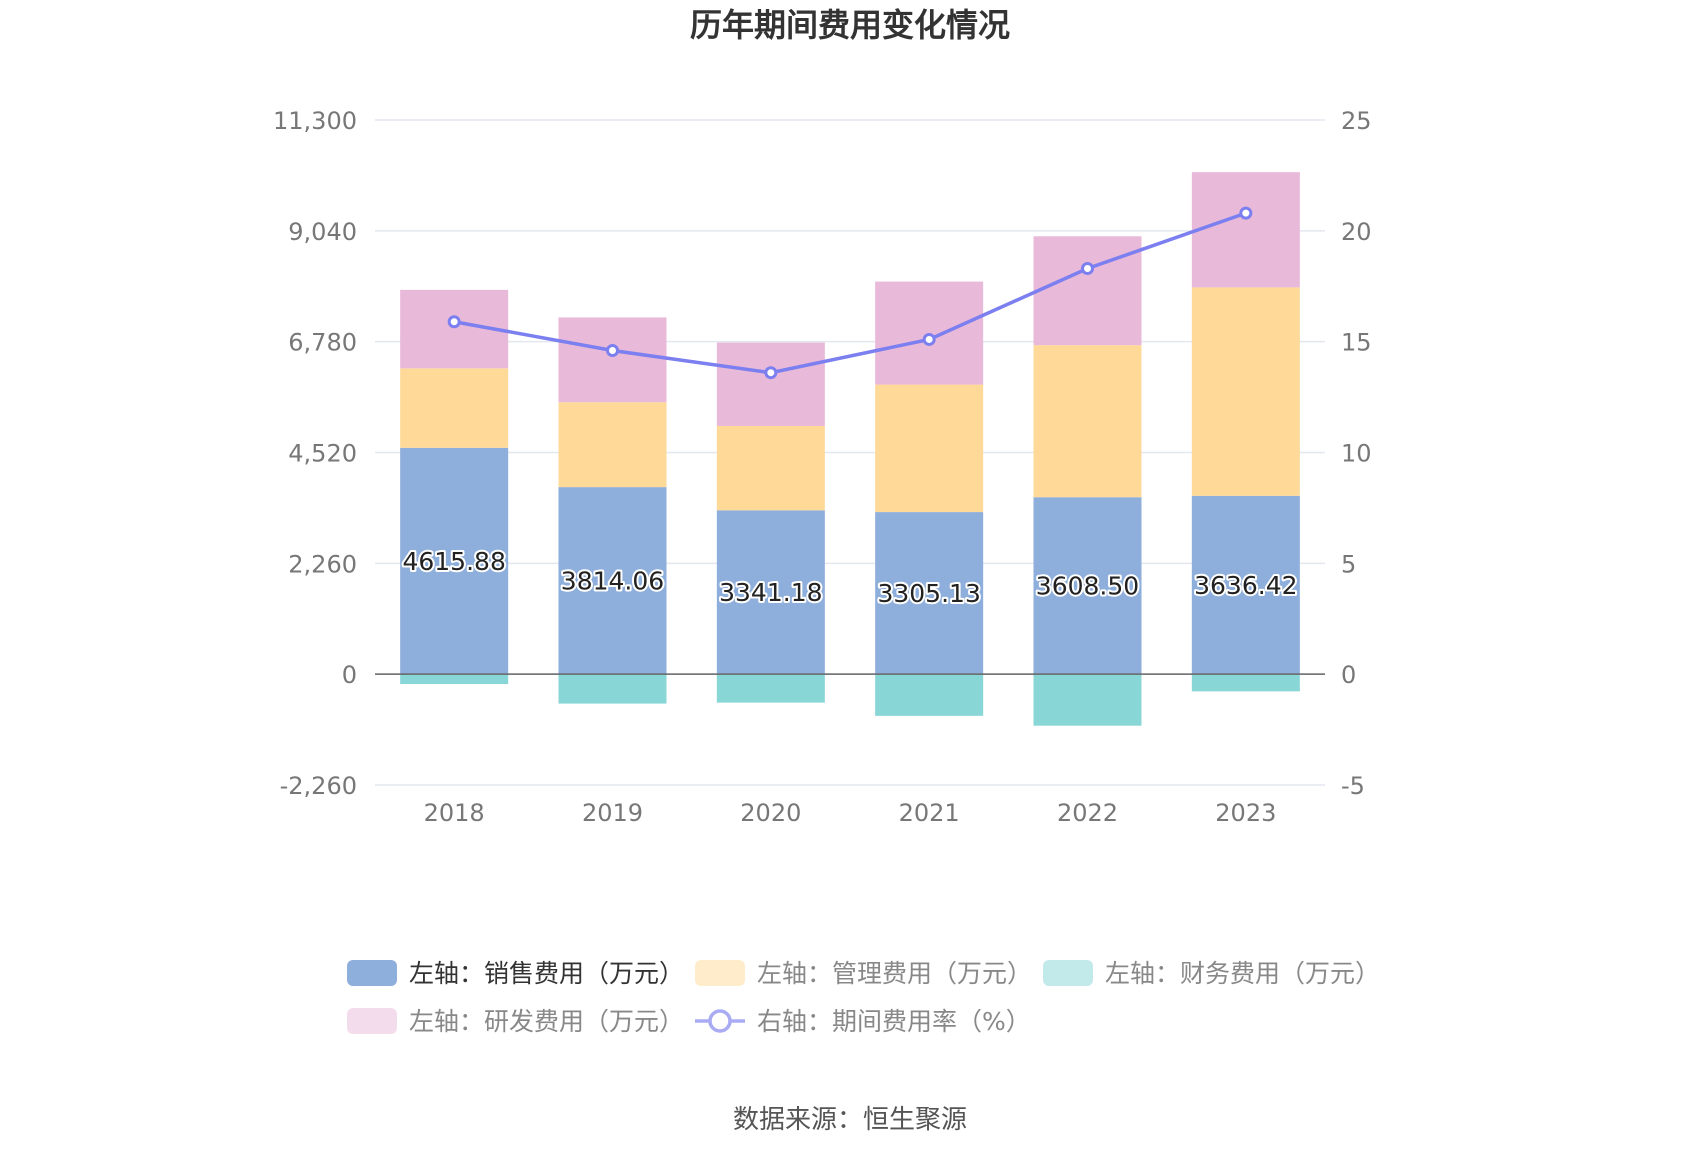 This screenshot has width=1700, height=1154. I want to click on bar-data-label: 3305.13, so click(928, 593).